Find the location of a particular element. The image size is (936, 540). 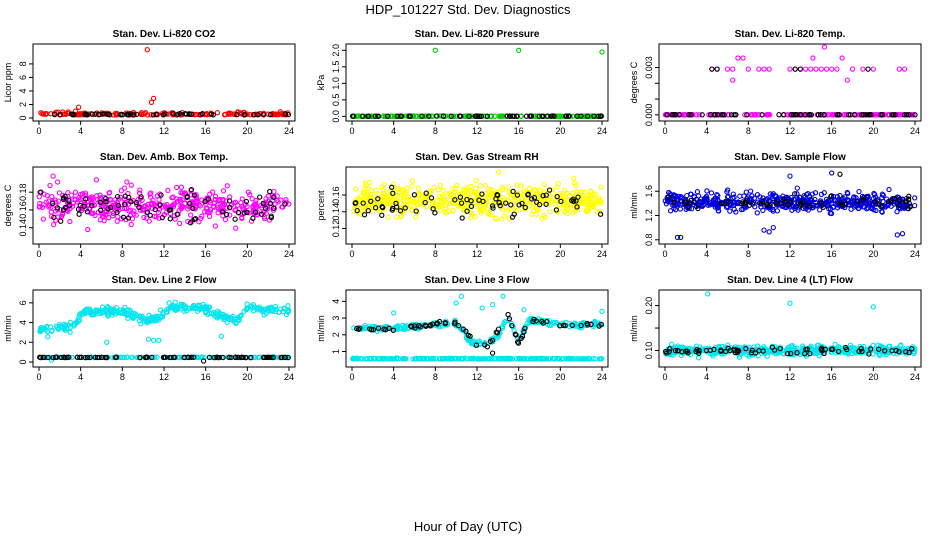

panel-title: Stan. Dev. Line 3 Flow is located at coordinates (477, 280).